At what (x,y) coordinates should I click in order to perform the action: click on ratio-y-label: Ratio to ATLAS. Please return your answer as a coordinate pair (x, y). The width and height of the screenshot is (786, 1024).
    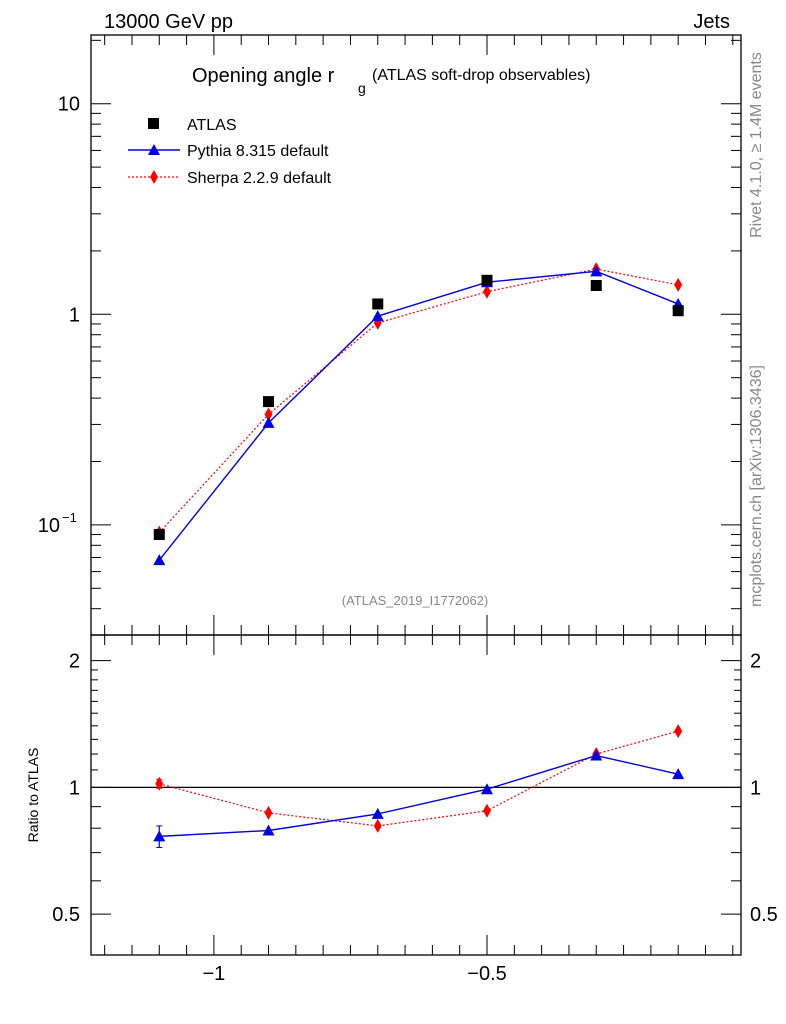
    Looking at the image, I should click on (33, 795).